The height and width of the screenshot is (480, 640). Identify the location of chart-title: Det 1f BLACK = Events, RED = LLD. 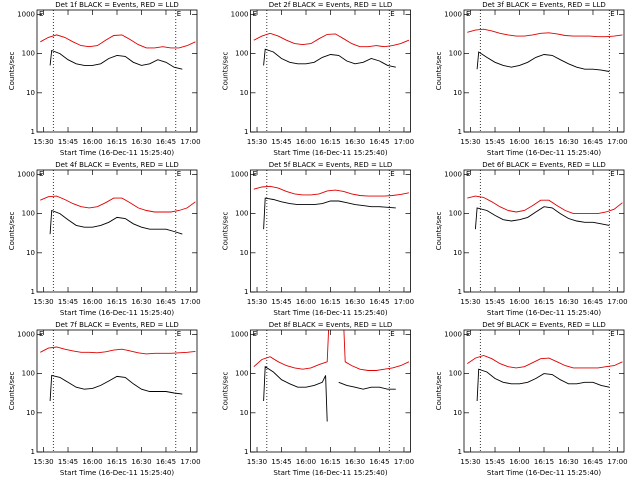
(116, 5).